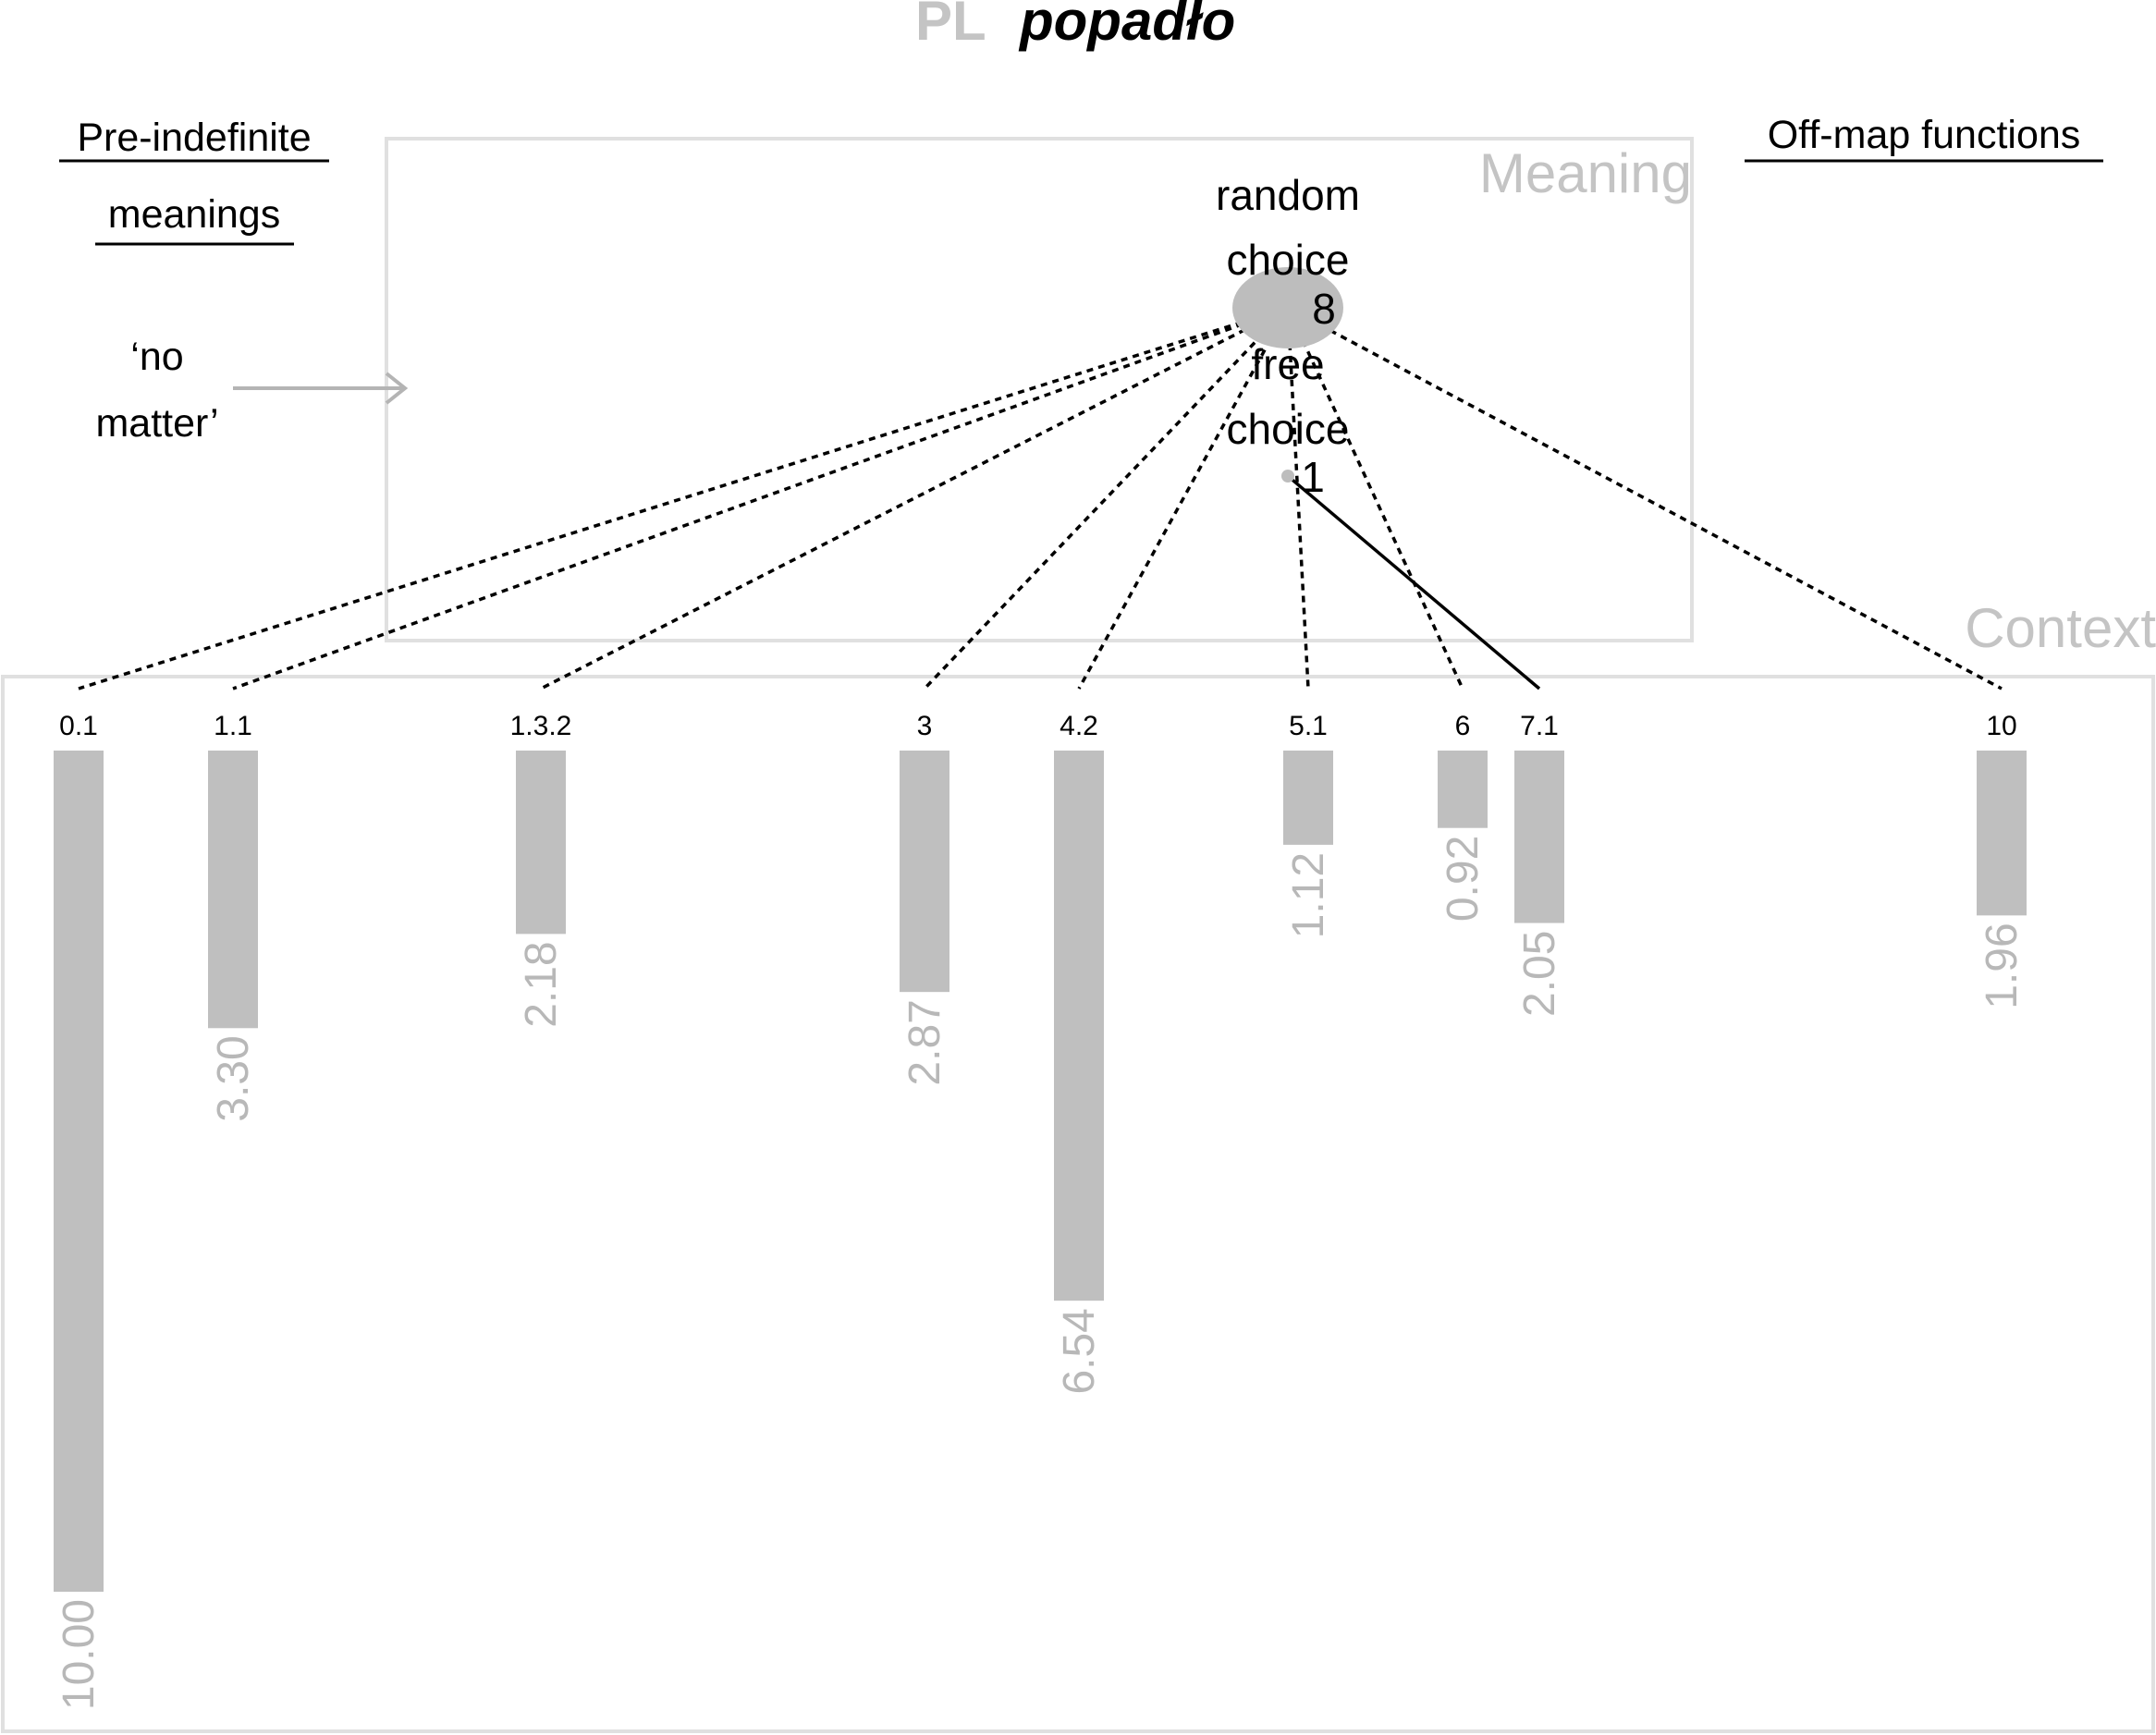  Describe the element at coordinates (1289, 260) in the screenshot. I see `meaning-node-random-label-line2: choice` at that location.